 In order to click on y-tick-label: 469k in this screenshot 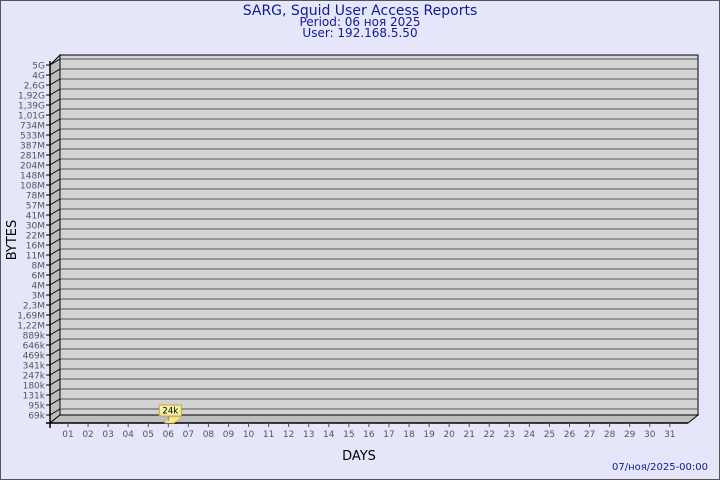, I will do `click(34, 357)`.